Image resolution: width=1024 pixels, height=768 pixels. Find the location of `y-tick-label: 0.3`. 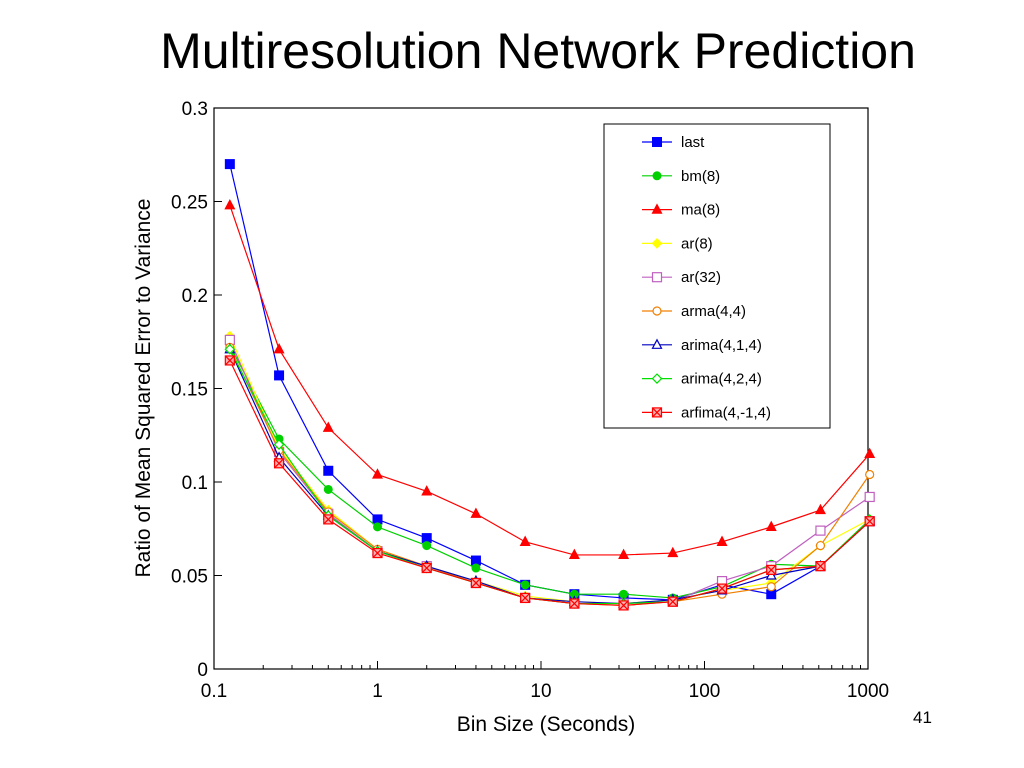

y-tick-label: 0.3 is located at coordinates (195, 109).